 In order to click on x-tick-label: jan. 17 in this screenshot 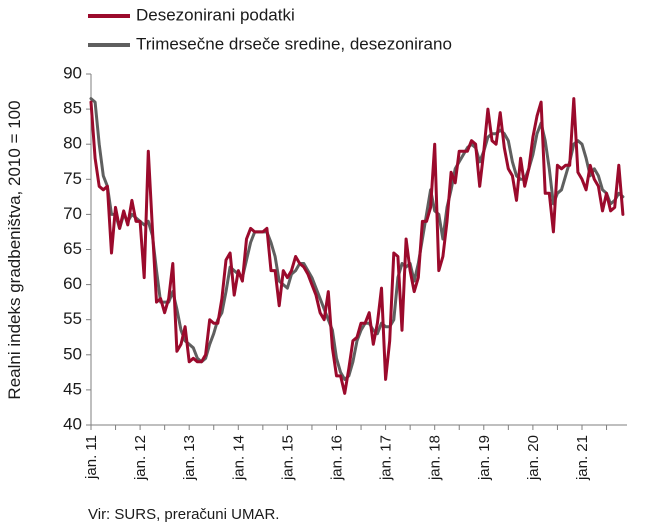, I will do `click(386, 458)`.